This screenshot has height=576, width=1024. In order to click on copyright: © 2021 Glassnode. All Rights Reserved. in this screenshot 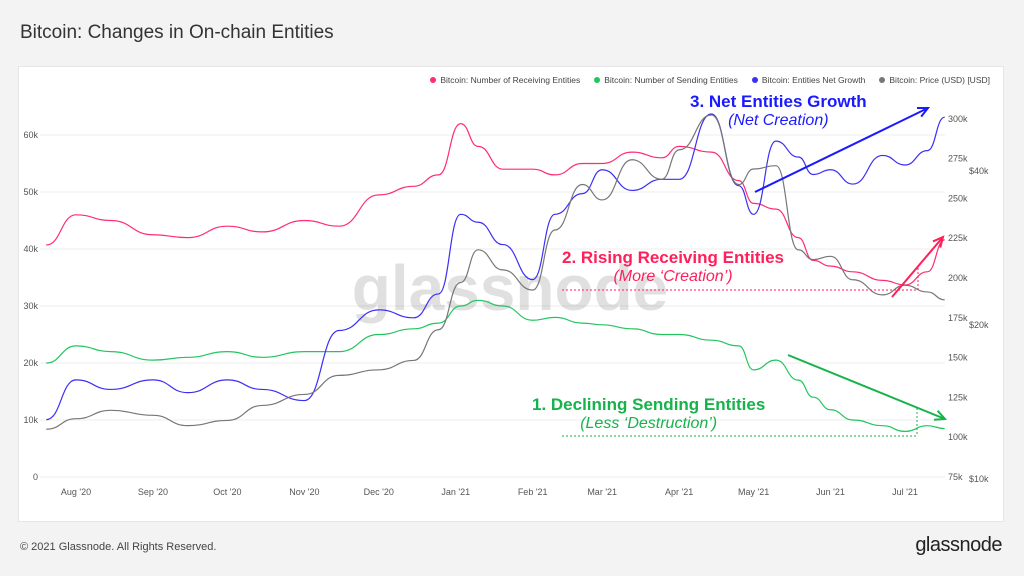, I will do `click(118, 547)`.